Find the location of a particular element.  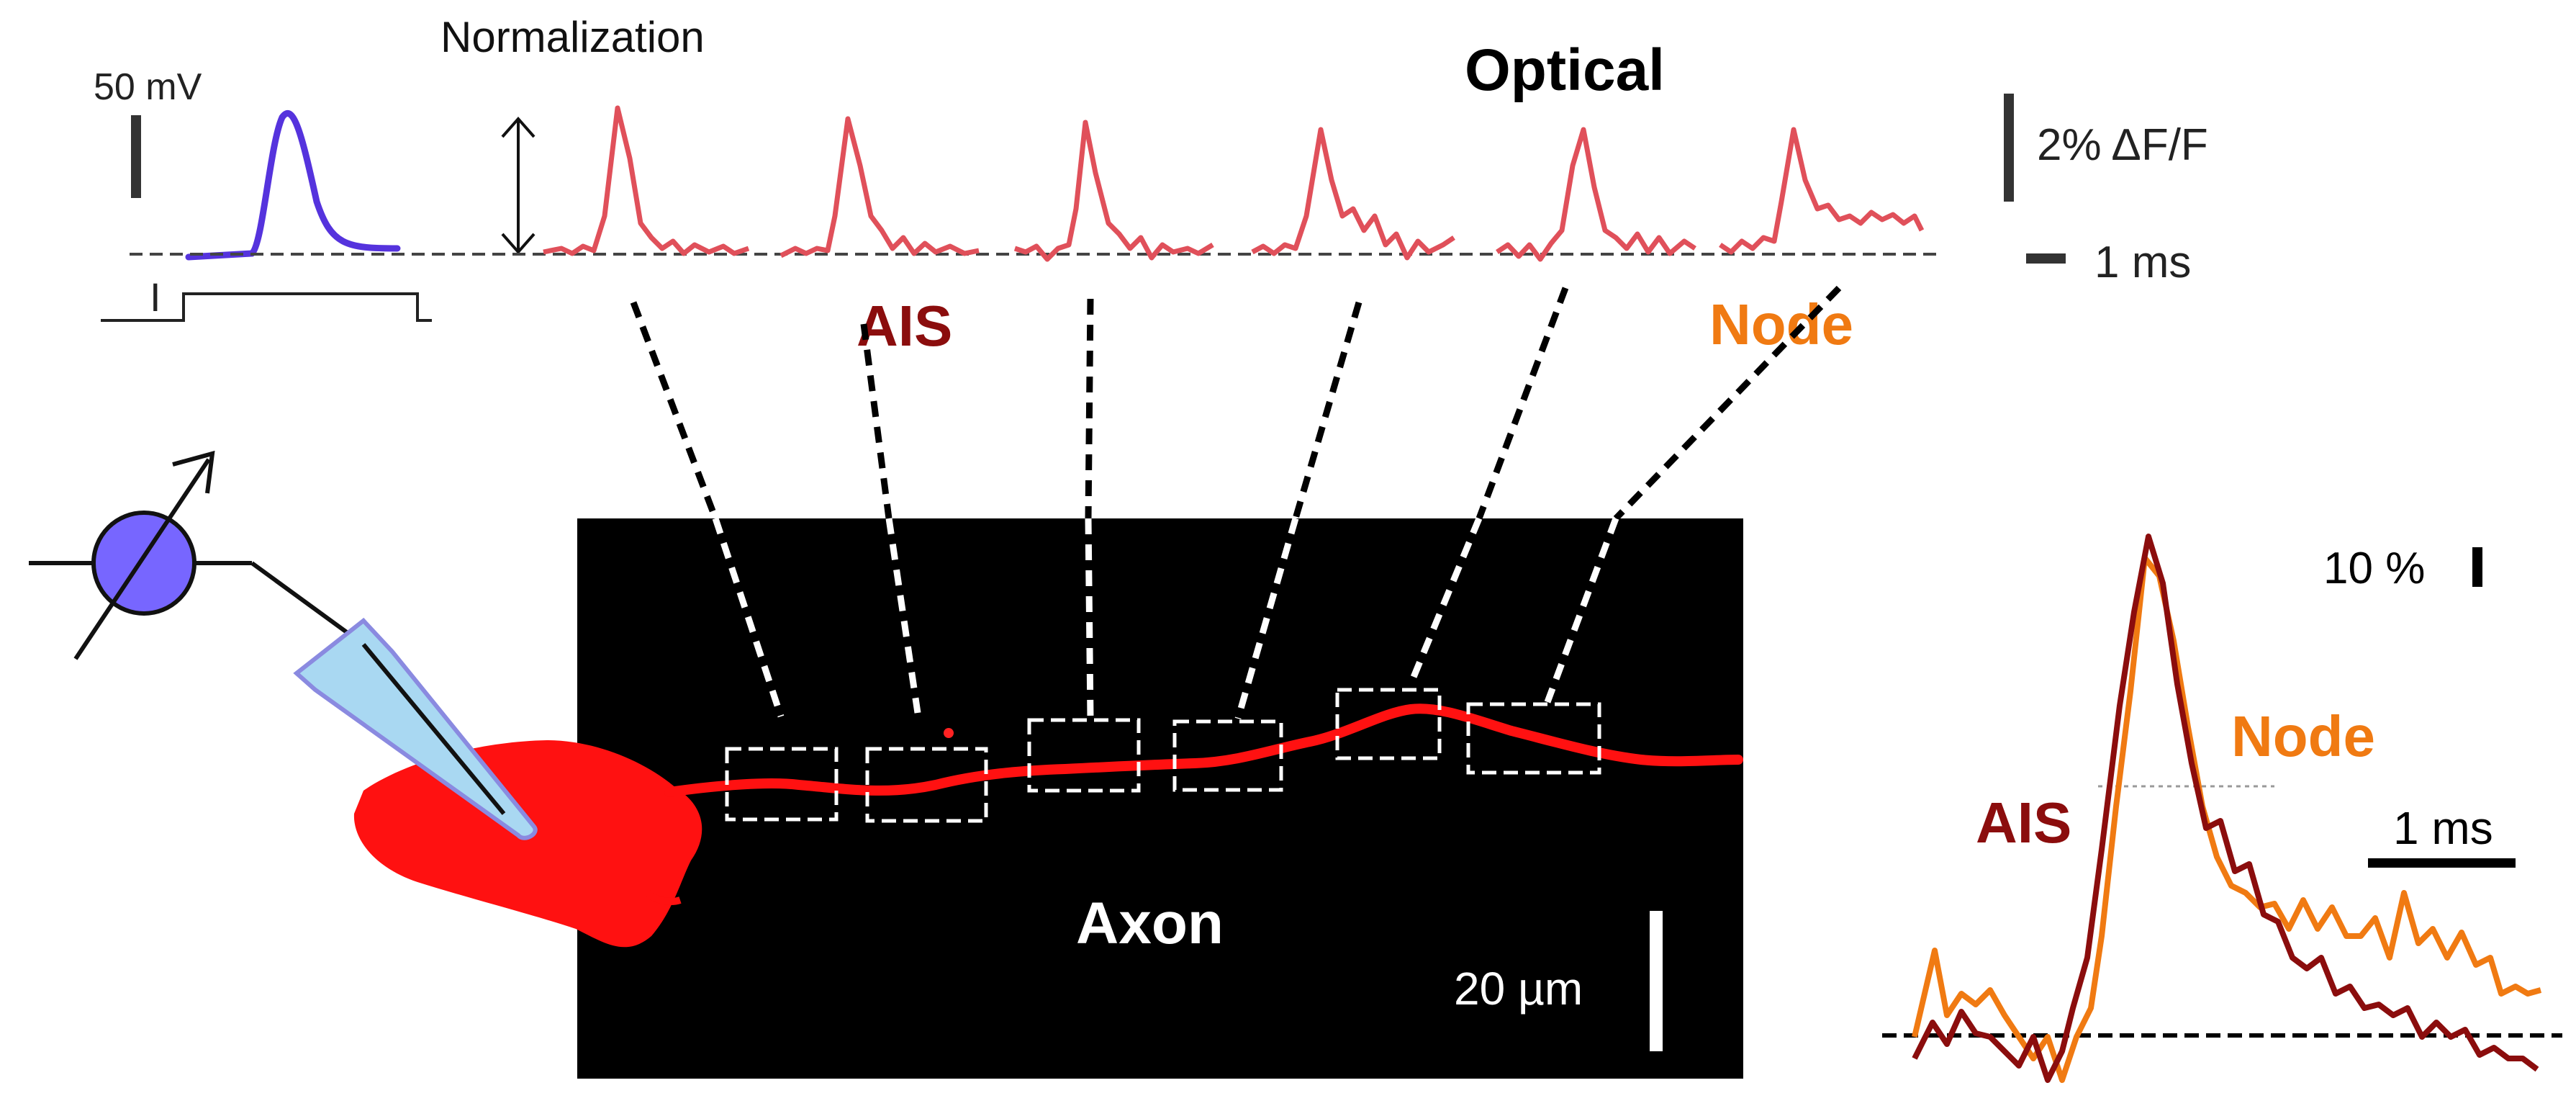

axon-process is located at coordinates (1203, 750).